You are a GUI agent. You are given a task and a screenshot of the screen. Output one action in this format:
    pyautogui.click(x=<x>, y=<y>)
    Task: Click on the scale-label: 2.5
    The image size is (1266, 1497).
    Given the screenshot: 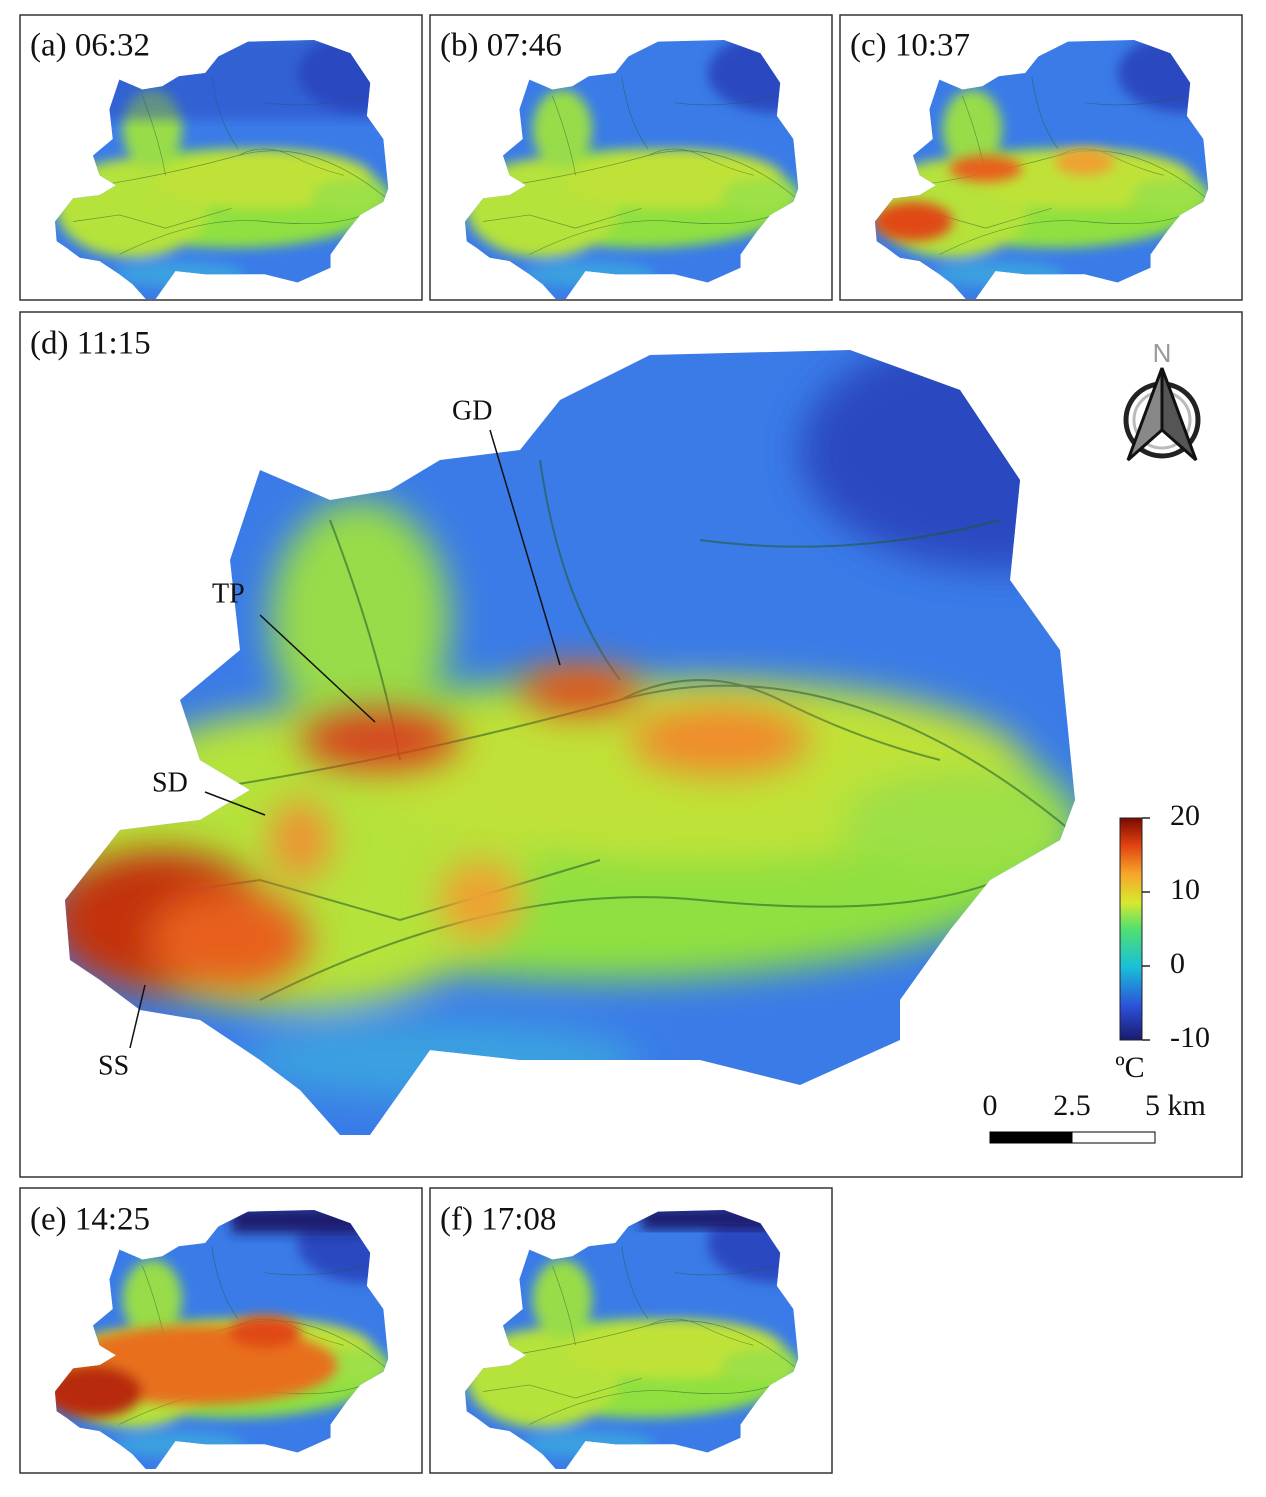 What is the action you would take?
    pyautogui.click(x=1072, y=1105)
    